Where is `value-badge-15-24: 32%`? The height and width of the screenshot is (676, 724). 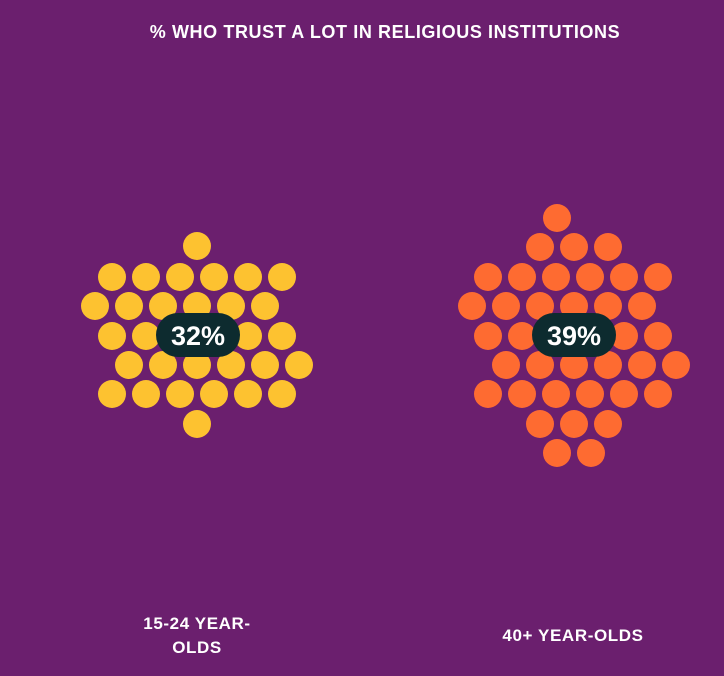
value-badge-15-24: 32% is located at coordinates (198, 335).